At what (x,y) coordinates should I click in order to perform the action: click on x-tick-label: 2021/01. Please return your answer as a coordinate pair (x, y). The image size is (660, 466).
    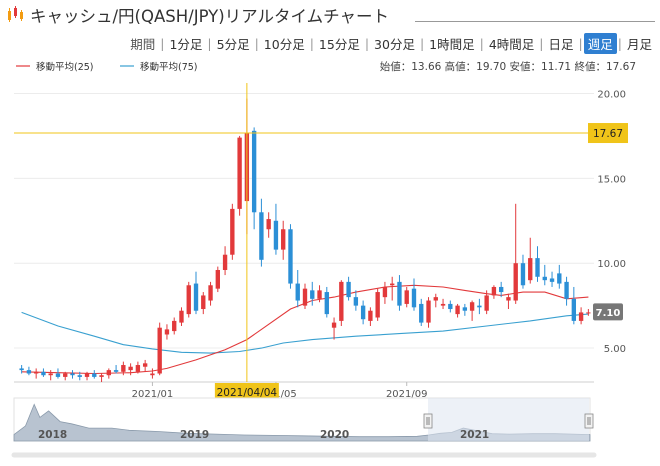
    Looking at the image, I should click on (153, 394).